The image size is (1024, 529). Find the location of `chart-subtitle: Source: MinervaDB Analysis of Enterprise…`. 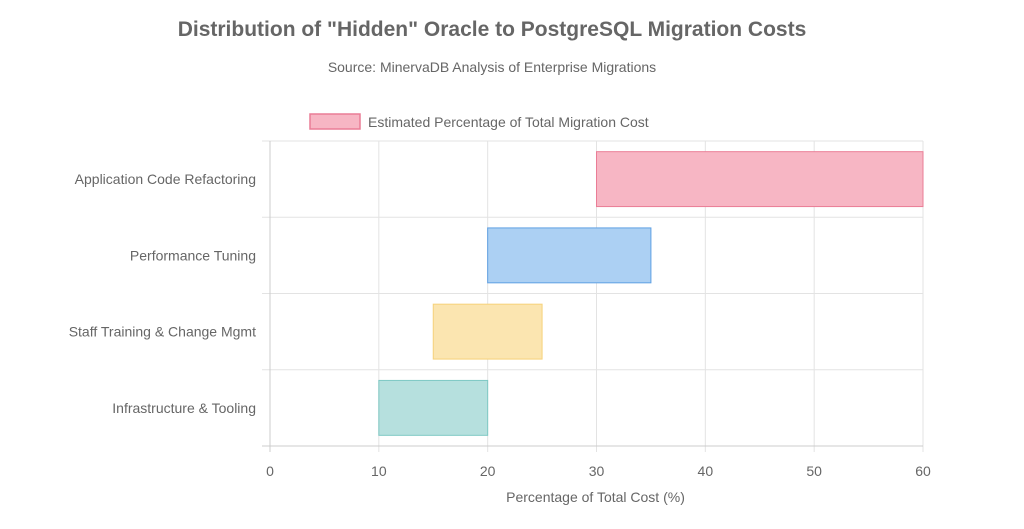

chart-subtitle: Source: MinervaDB Analysis of Enterprise… is located at coordinates (492, 67).